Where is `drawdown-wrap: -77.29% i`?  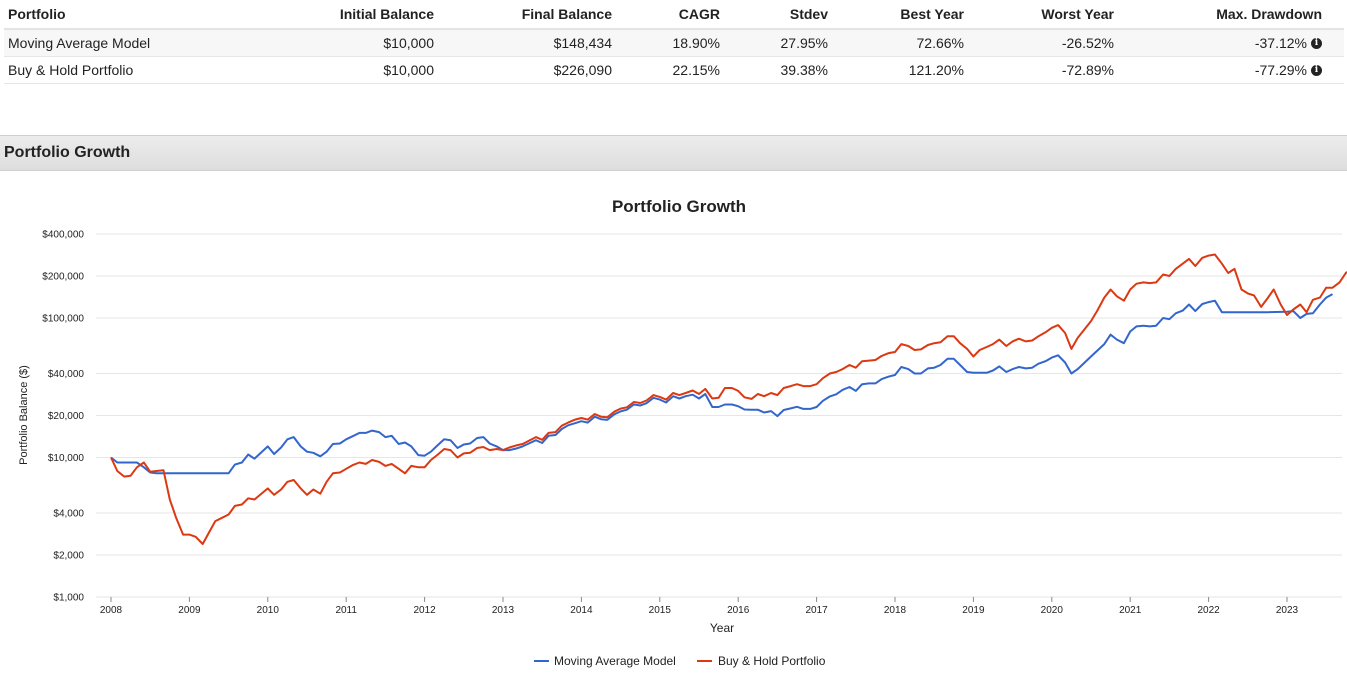
drawdown-wrap: -77.29% i is located at coordinates (1288, 70).